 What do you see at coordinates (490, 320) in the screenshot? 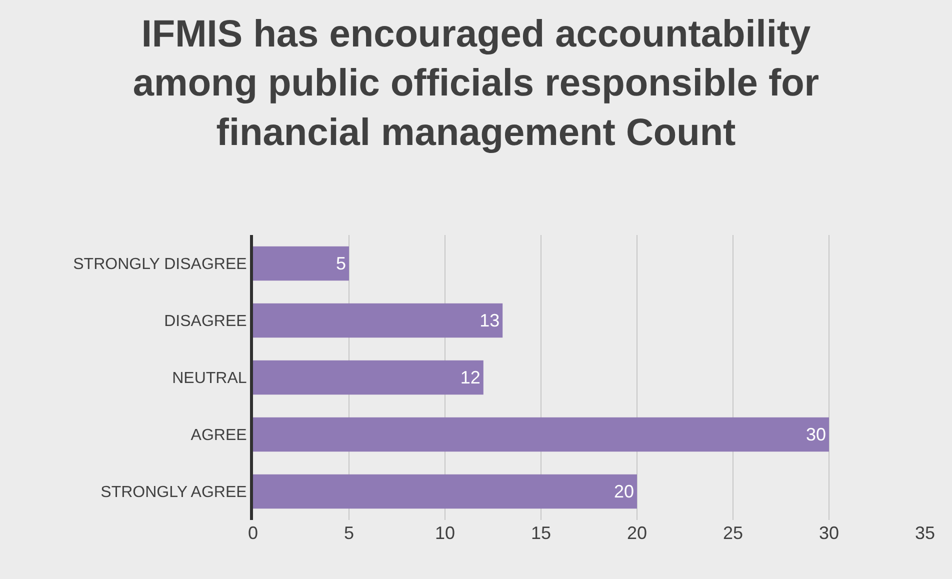
I see `data-label: 13` at bounding box center [490, 320].